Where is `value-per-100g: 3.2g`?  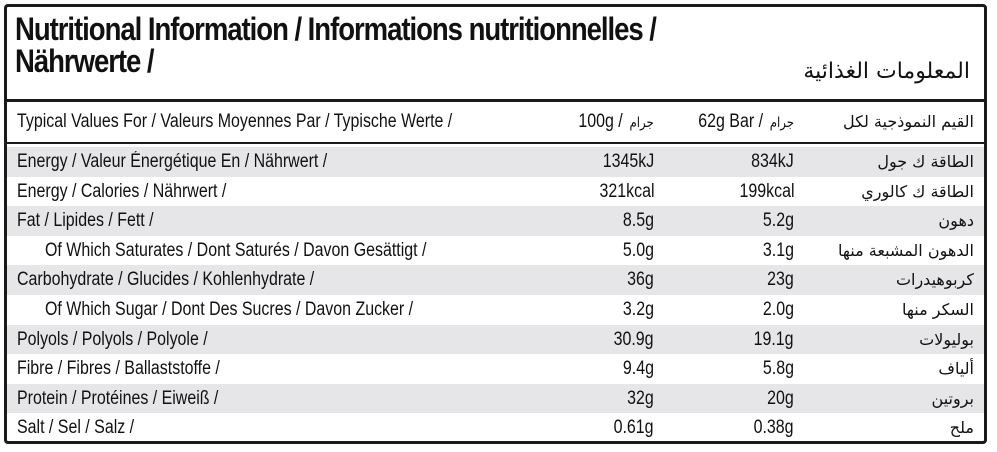
value-per-100g: 3.2g is located at coordinates (638, 309).